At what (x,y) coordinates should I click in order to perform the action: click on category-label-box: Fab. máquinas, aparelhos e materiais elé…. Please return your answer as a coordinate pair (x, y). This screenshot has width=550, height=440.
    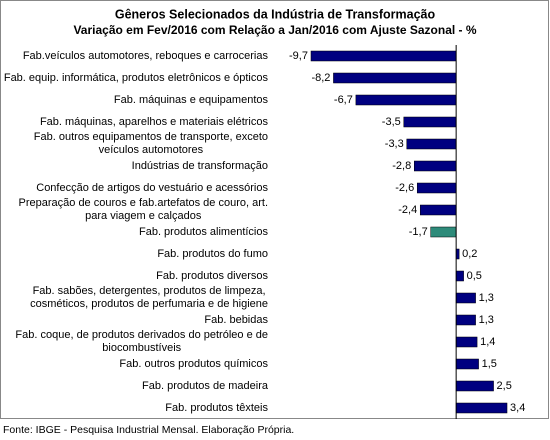
    Looking at the image, I should click on (134, 122).